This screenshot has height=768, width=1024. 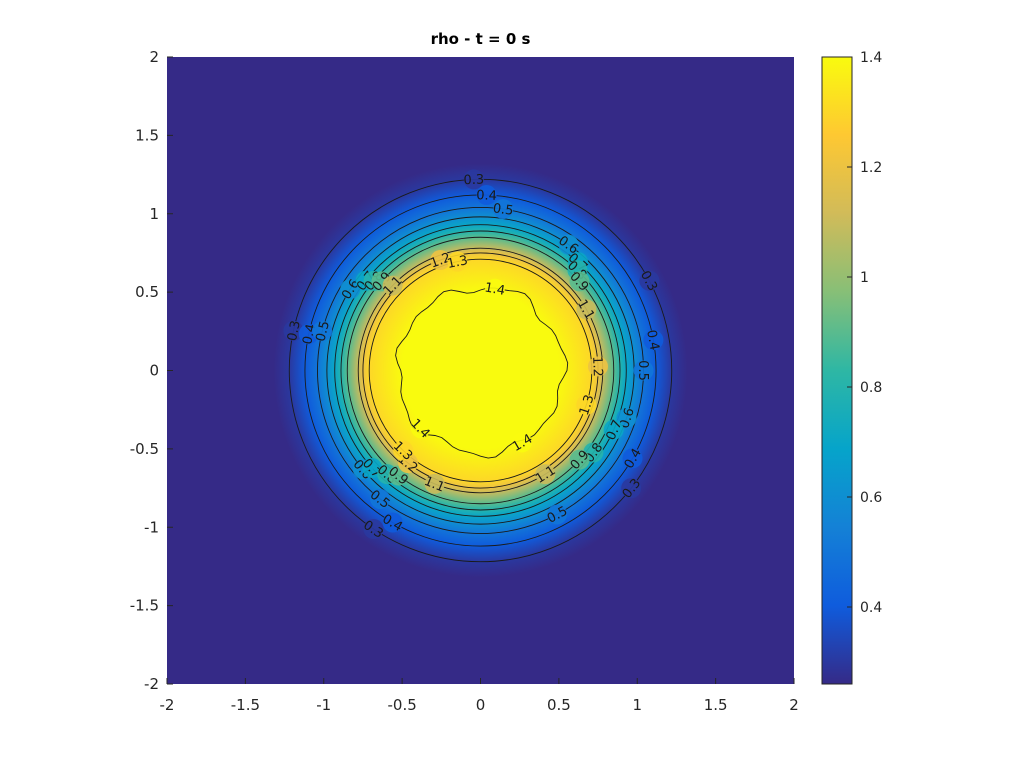 What do you see at coordinates (837, 370) in the screenshot?
I see `colorbar-scale` at bounding box center [837, 370].